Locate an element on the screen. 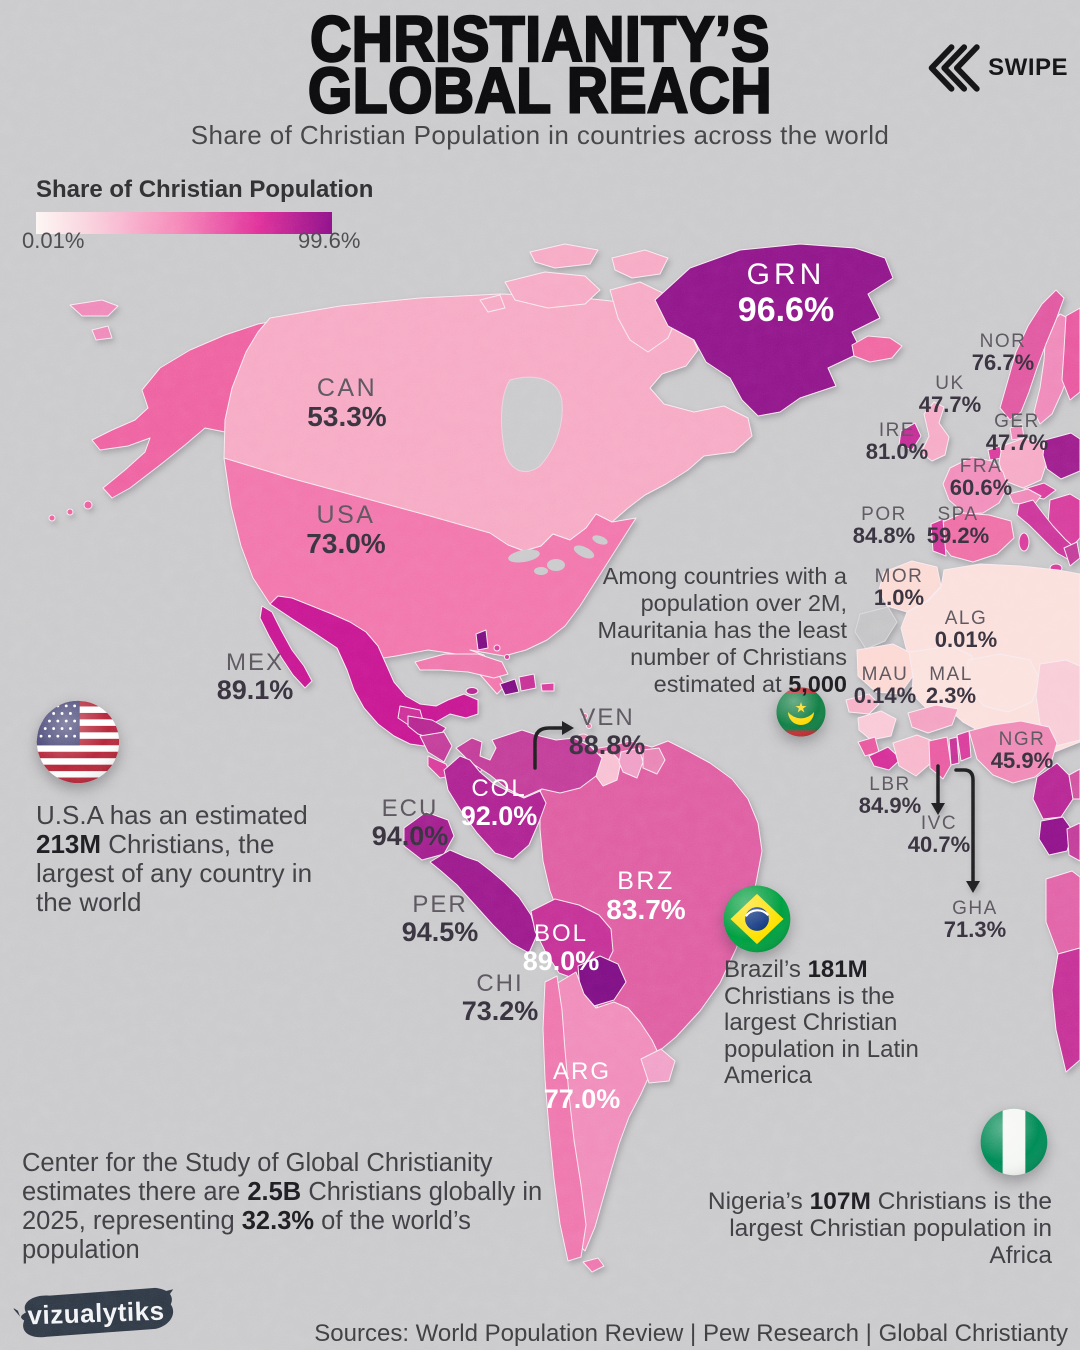 The image size is (1080, 1350). country-label-col: COL 92.0% is located at coordinates (499, 803).